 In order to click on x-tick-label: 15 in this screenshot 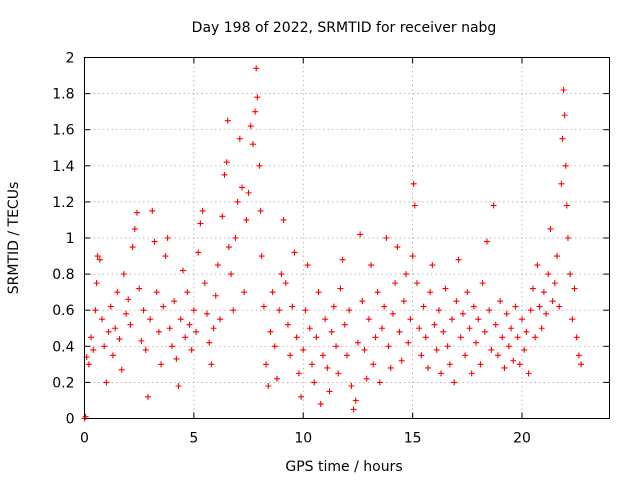, I will do `click(413, 439)`.